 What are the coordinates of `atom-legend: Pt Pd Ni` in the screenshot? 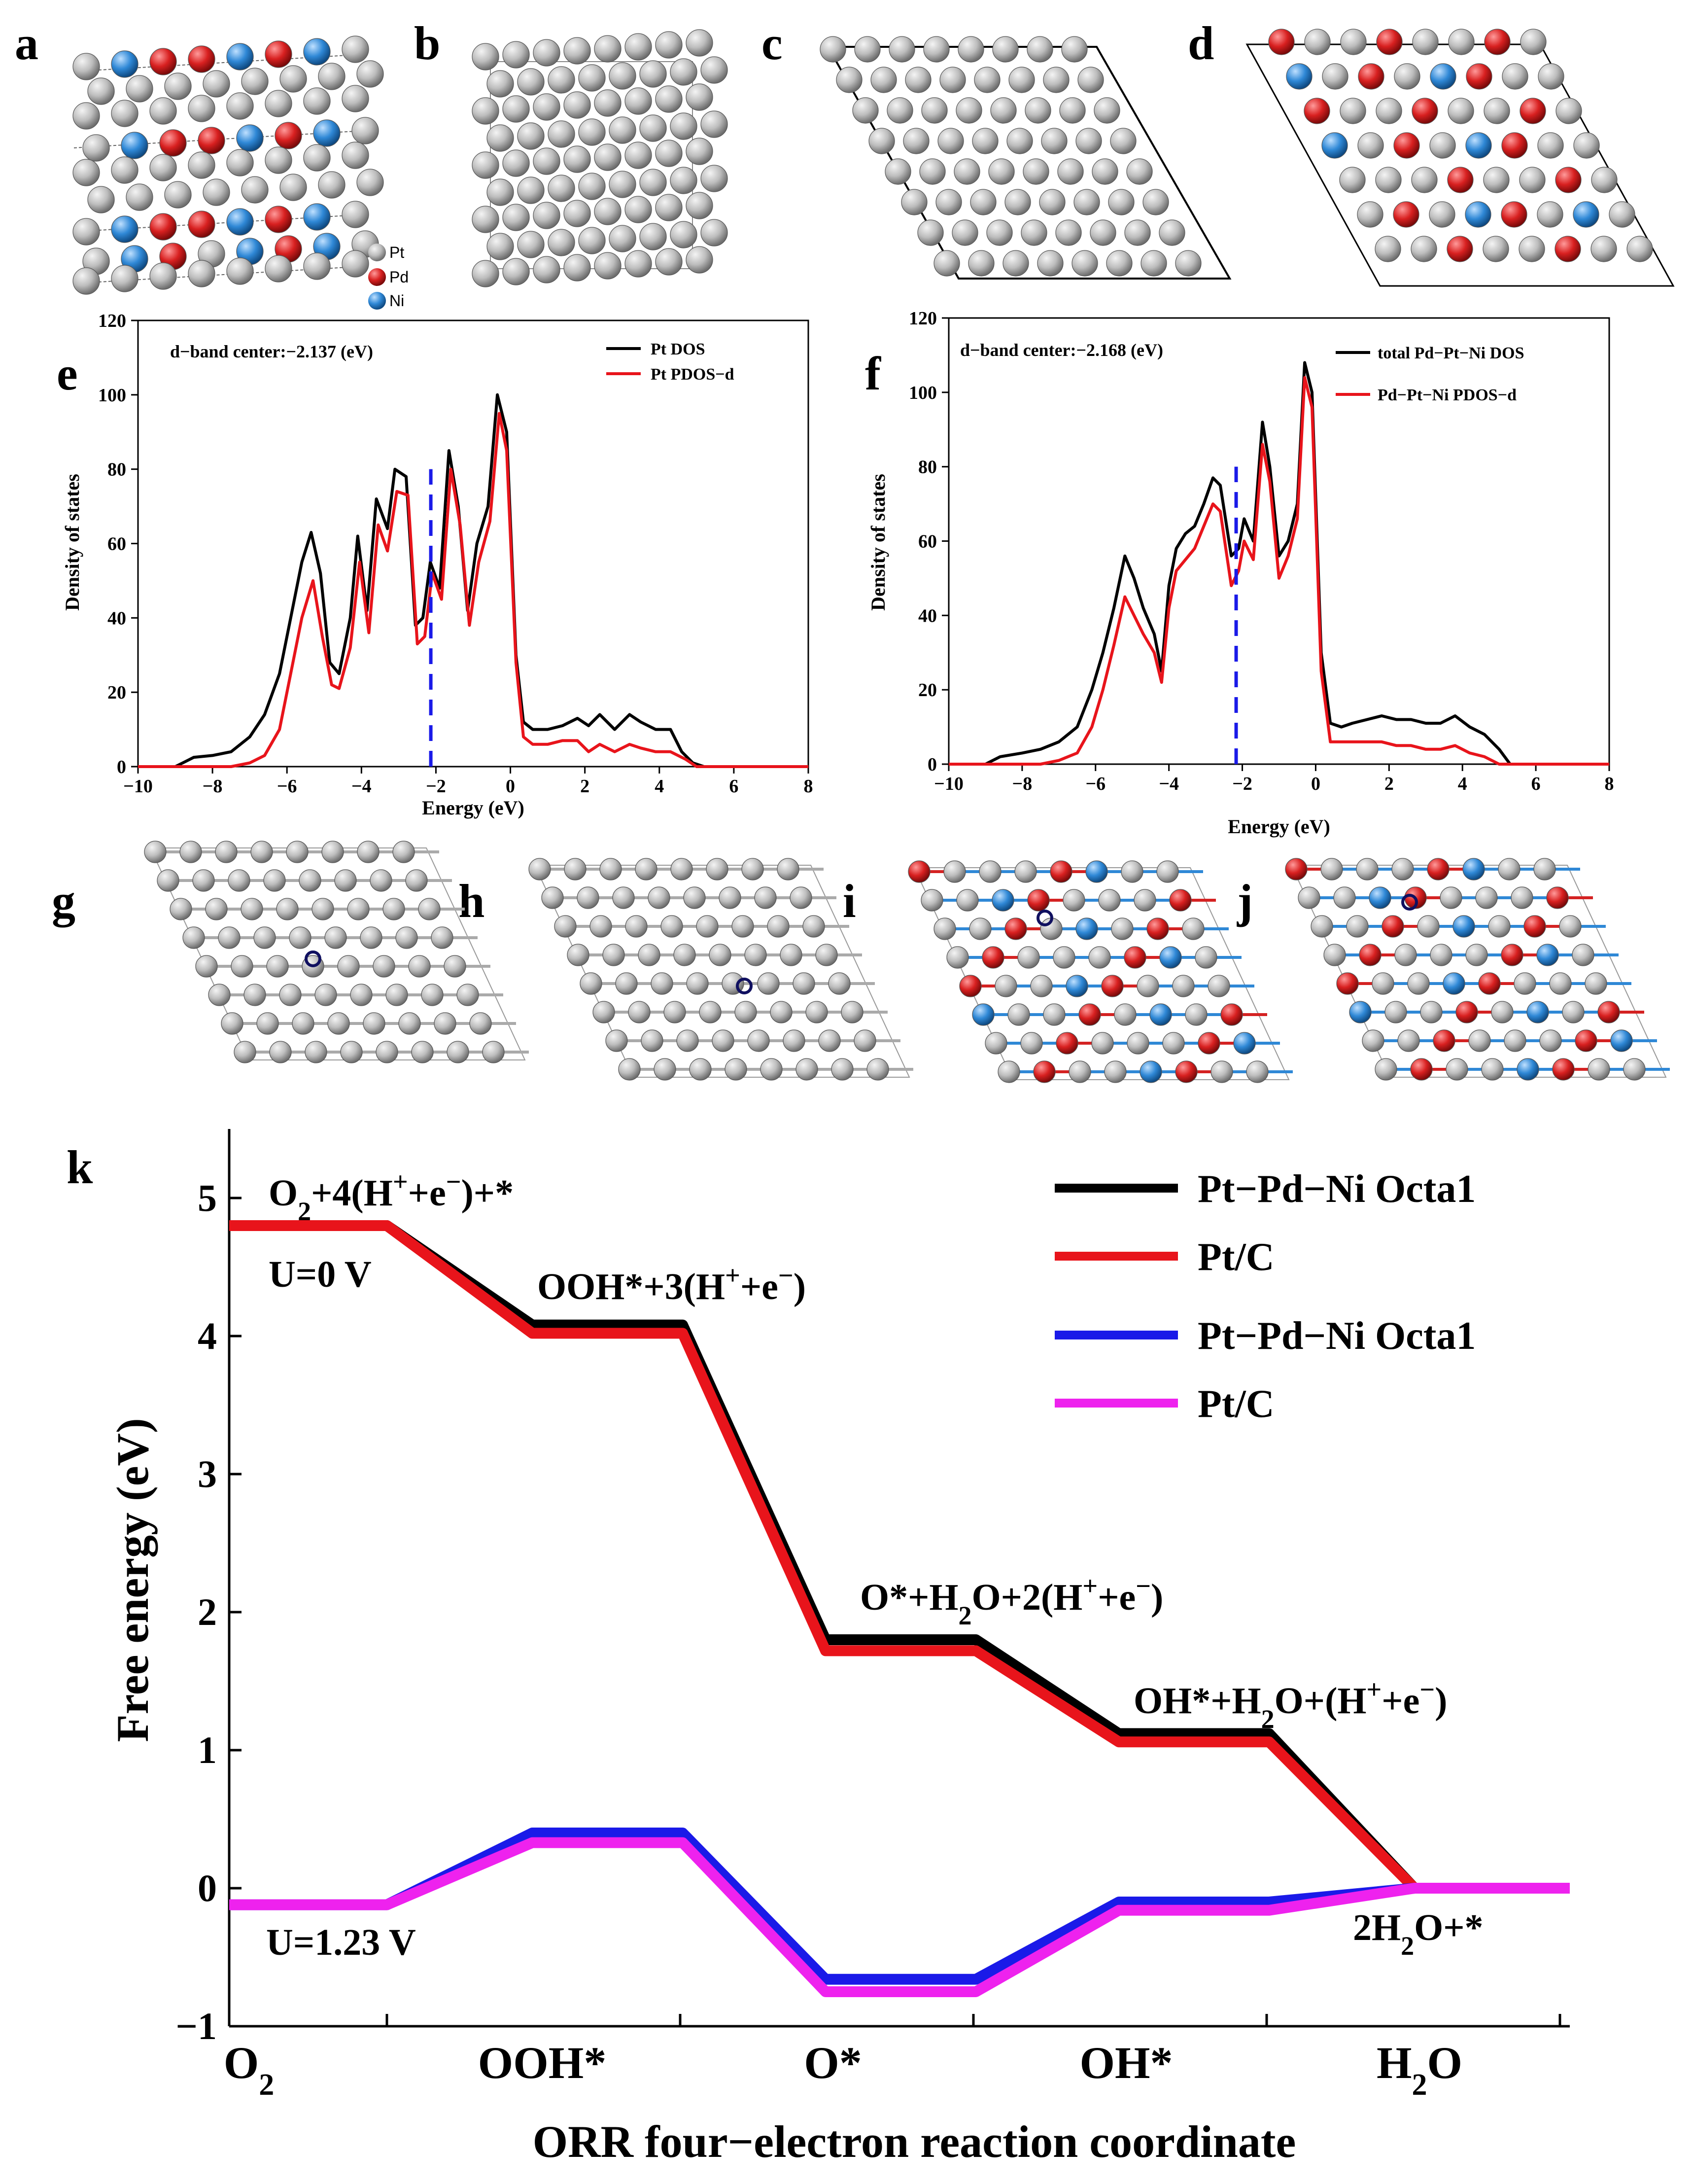 It's located at (388, 277).